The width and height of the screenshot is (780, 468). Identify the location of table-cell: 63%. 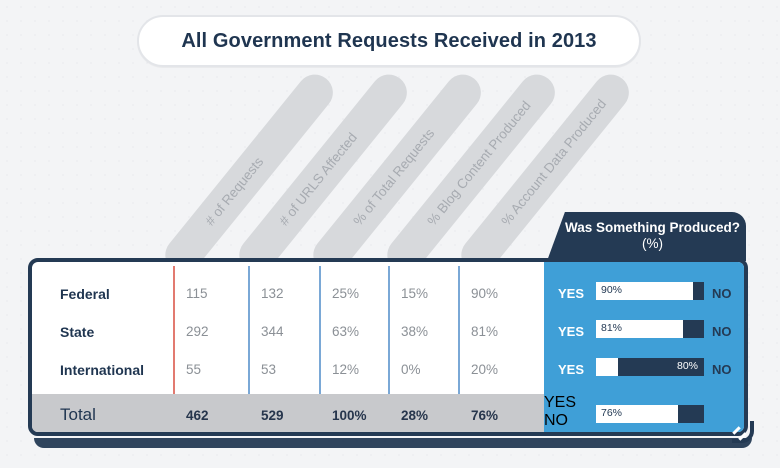
(346, 331).